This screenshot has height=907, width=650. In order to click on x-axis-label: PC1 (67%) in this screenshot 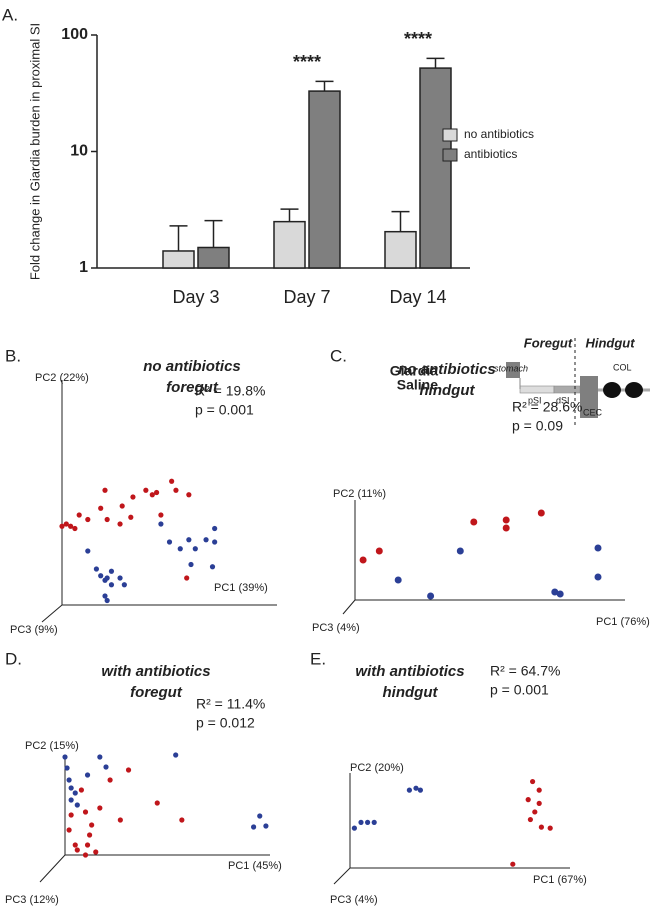, I will do `click(560, 880)`.